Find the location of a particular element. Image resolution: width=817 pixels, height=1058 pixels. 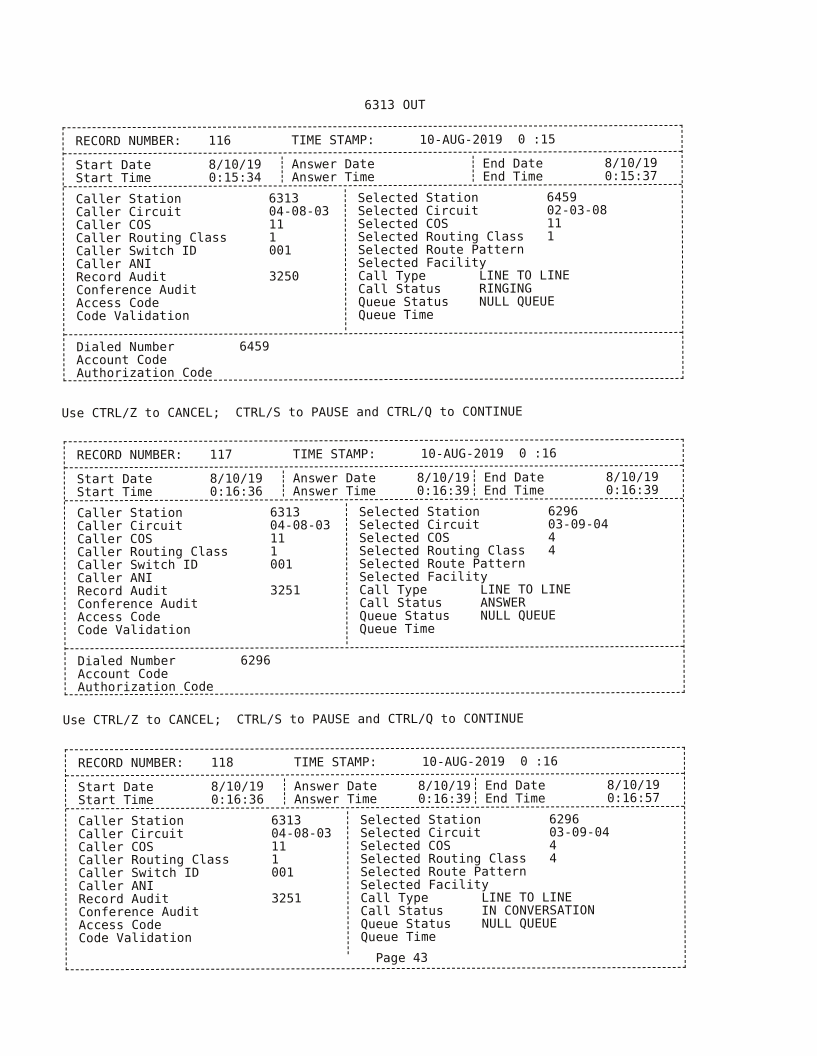

start-time-value: 0:15:34 is located at coordinates (235, 177).